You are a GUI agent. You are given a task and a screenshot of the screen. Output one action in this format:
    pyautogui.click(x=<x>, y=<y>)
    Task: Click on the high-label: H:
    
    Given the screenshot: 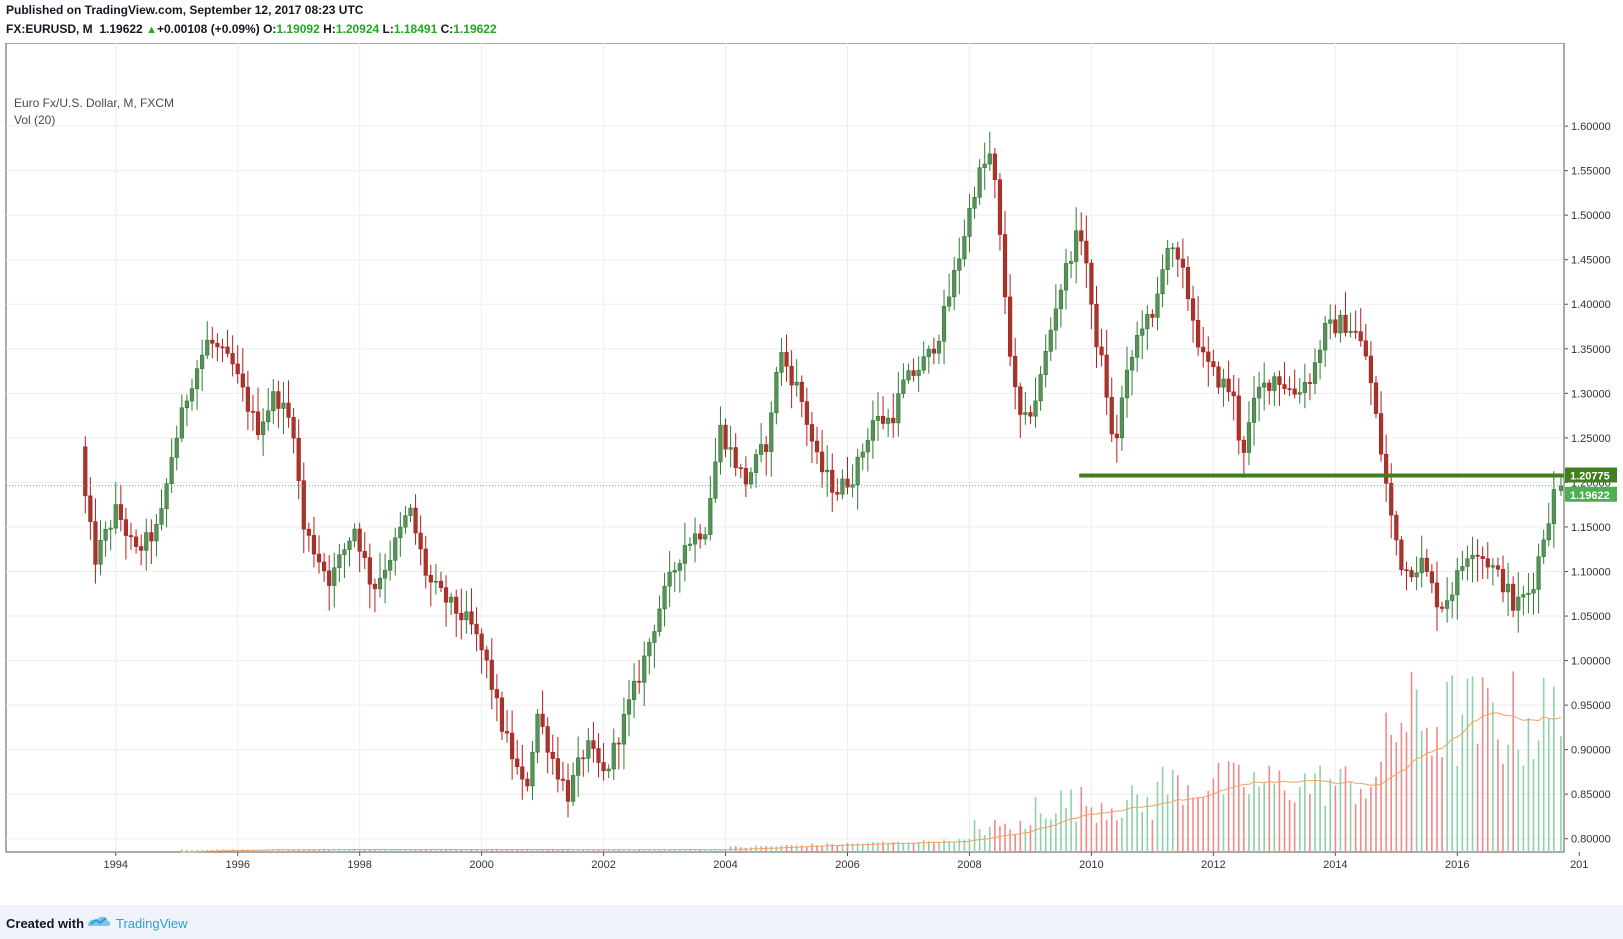 What is the action you would take?
    pyautogui.click(x=329, y=29)
    